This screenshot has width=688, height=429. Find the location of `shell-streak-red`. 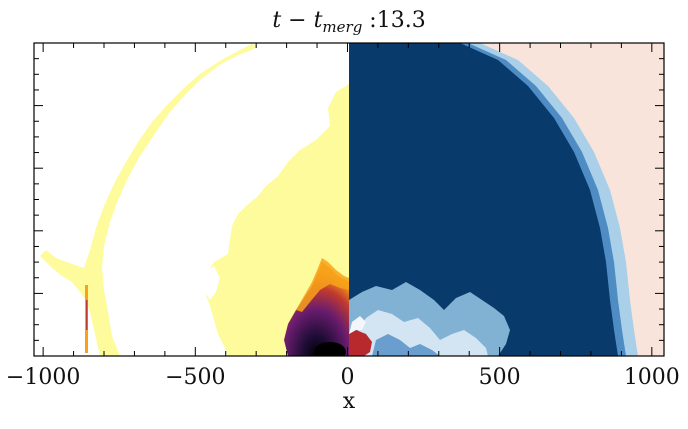

shell-streak-red is located at coordinates (87, 315).